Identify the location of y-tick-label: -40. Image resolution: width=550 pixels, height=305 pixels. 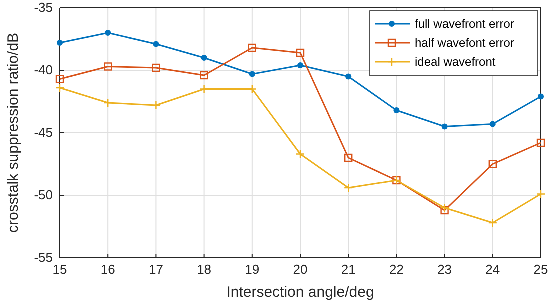
(43, 70).